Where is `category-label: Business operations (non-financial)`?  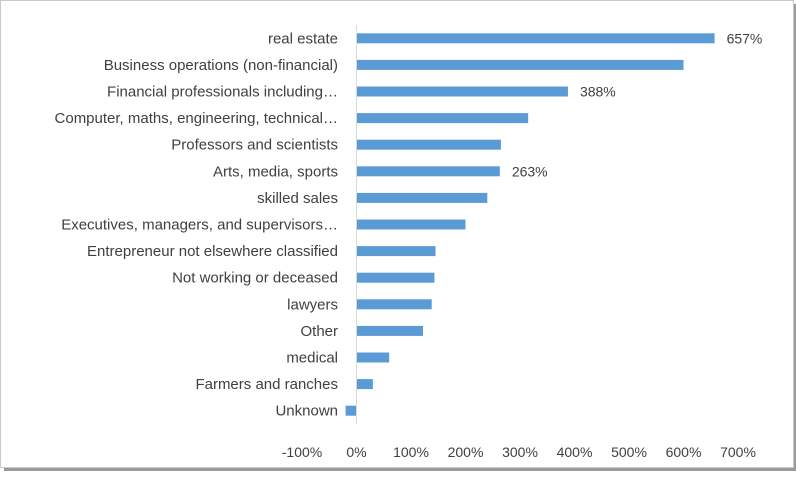 category-label: Business operations (non-financial) is located at coordinates (221, 65).